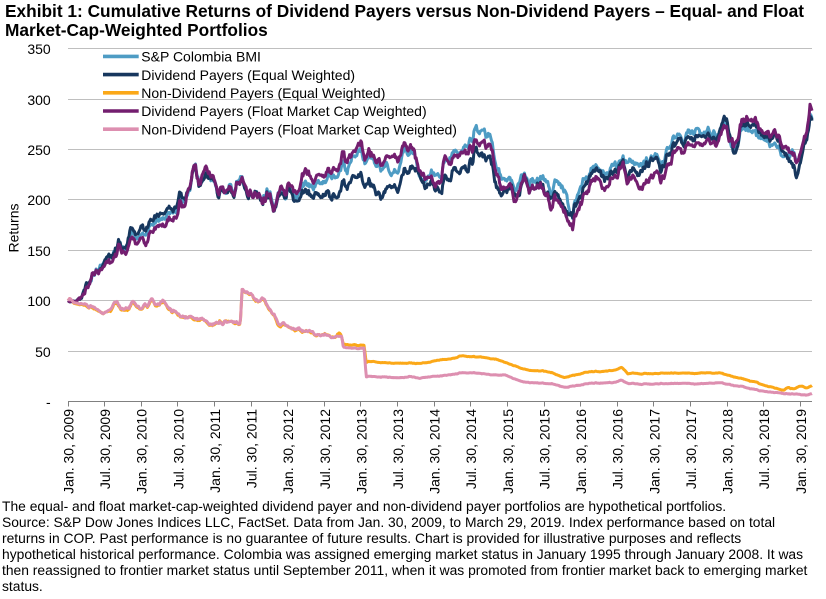 Image resolution: width=826 pixels, height=599 pixels. Describe the element at coordinates (398, 449) in the screenshot. I see `svg-text: Jul. 30, 2013` at that location.